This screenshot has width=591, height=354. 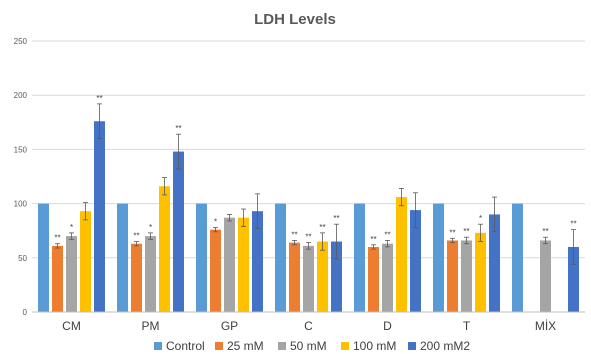 I want to click on chart-title: LDH Levels, so click(x=295, y=19).